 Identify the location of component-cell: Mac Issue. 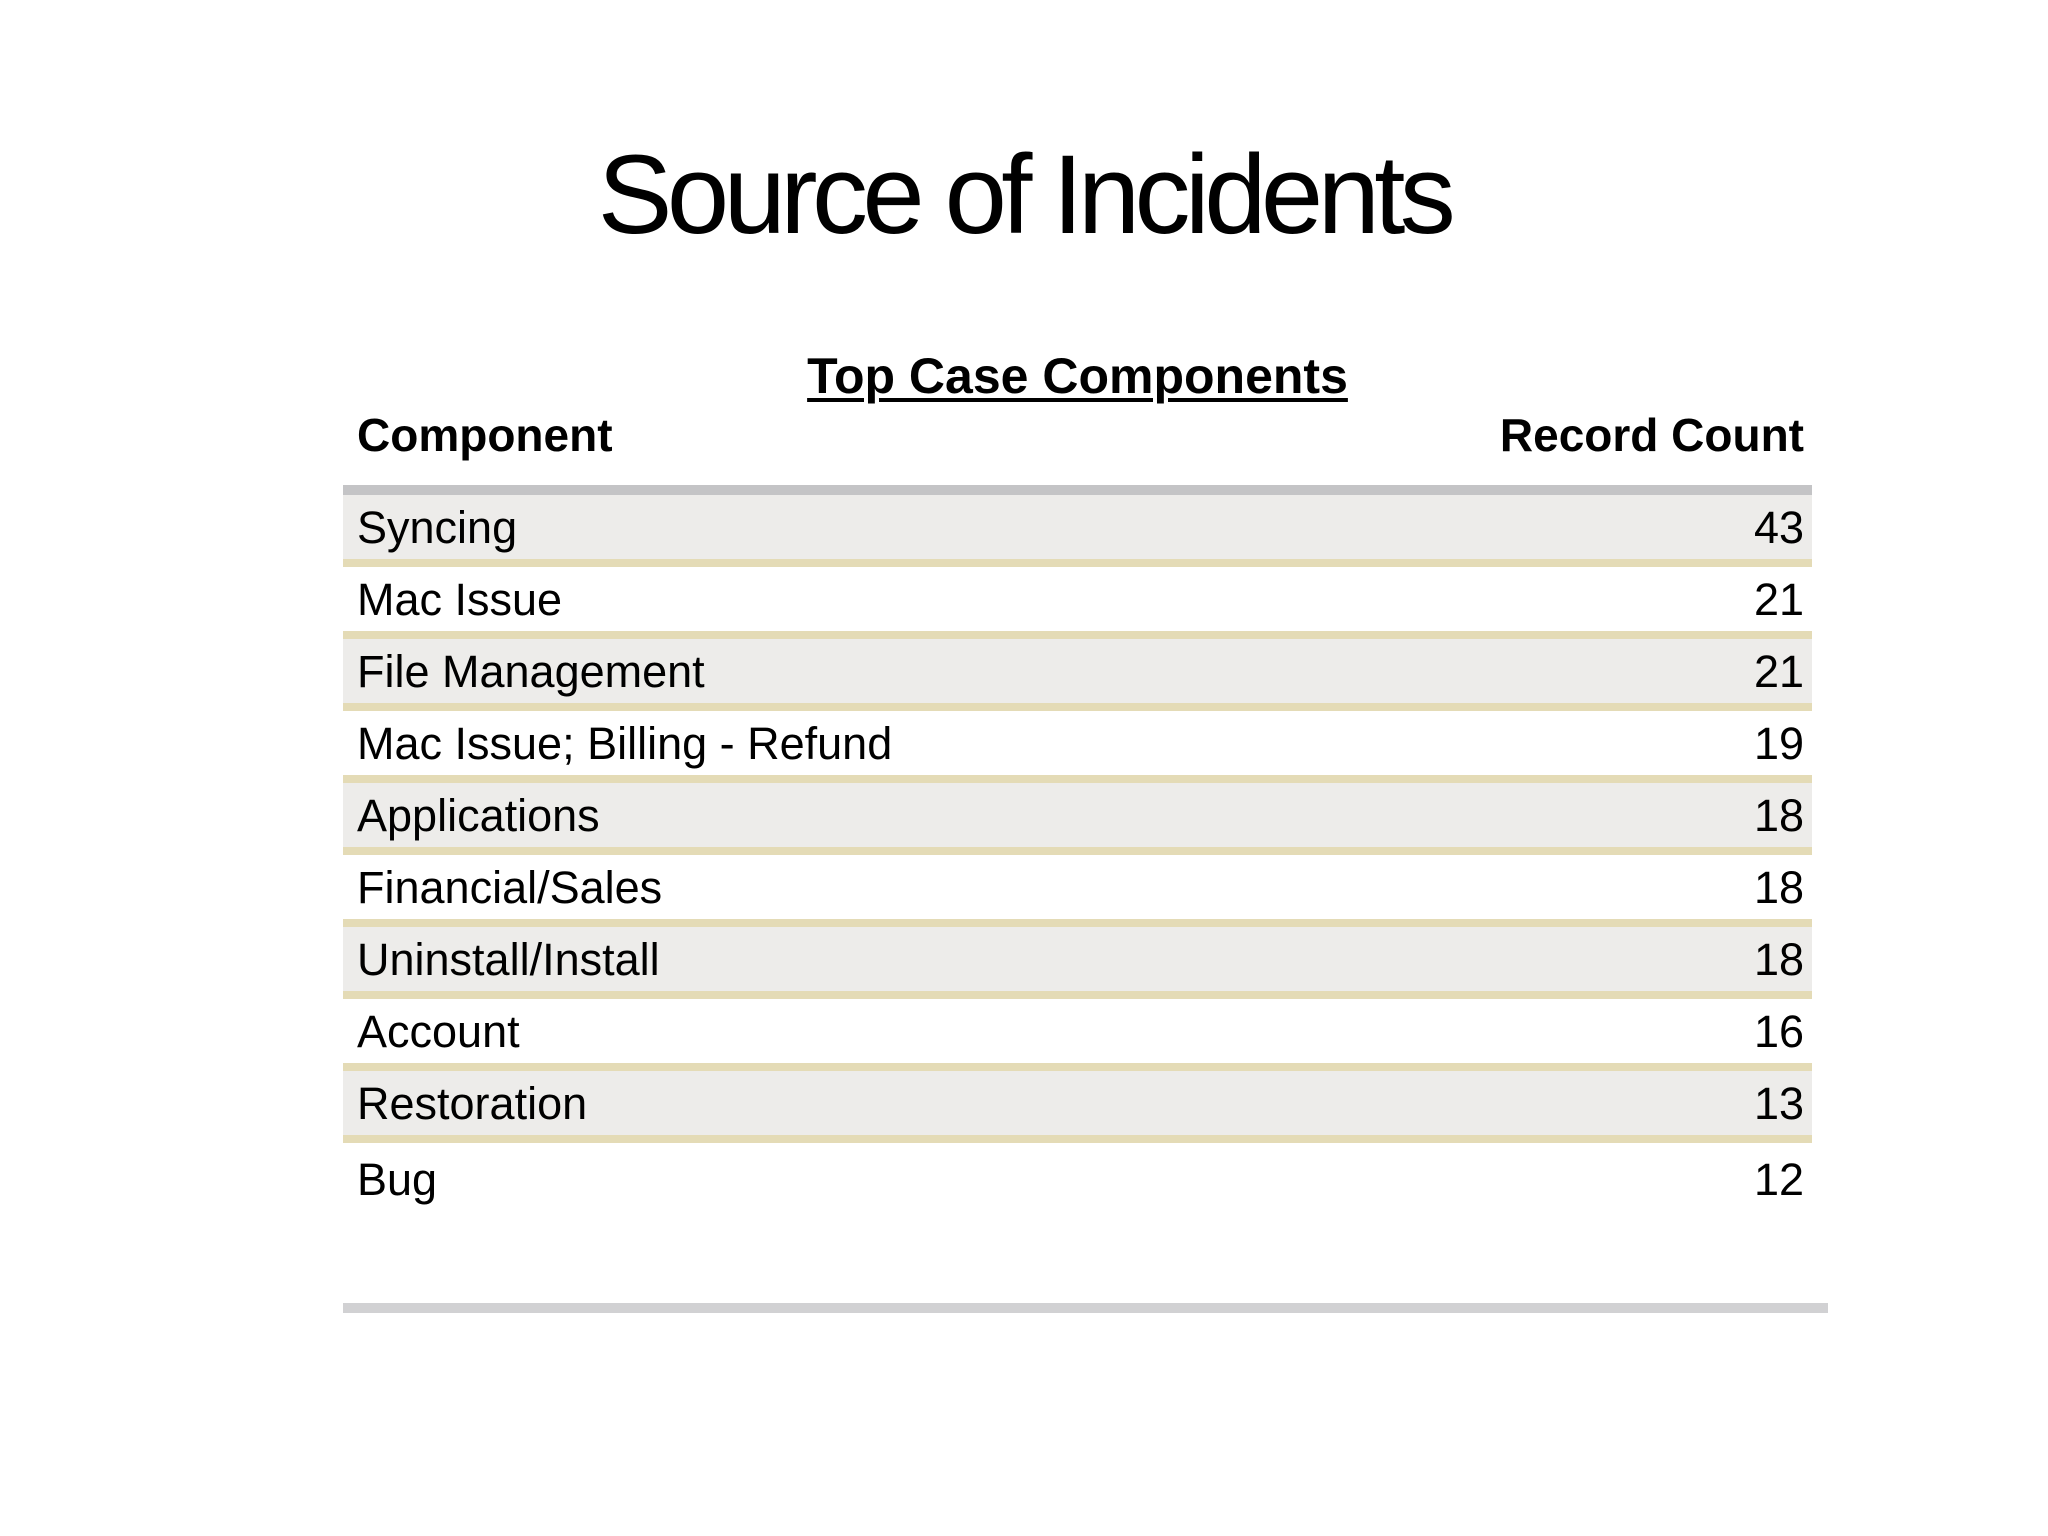
(460, 599).